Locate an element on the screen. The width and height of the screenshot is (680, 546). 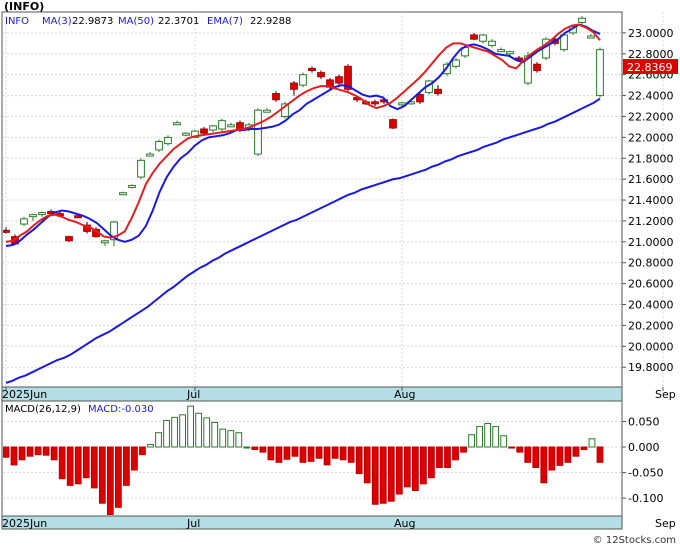
macd-tick-label: 0.000 is located at coordinates (644, 447).